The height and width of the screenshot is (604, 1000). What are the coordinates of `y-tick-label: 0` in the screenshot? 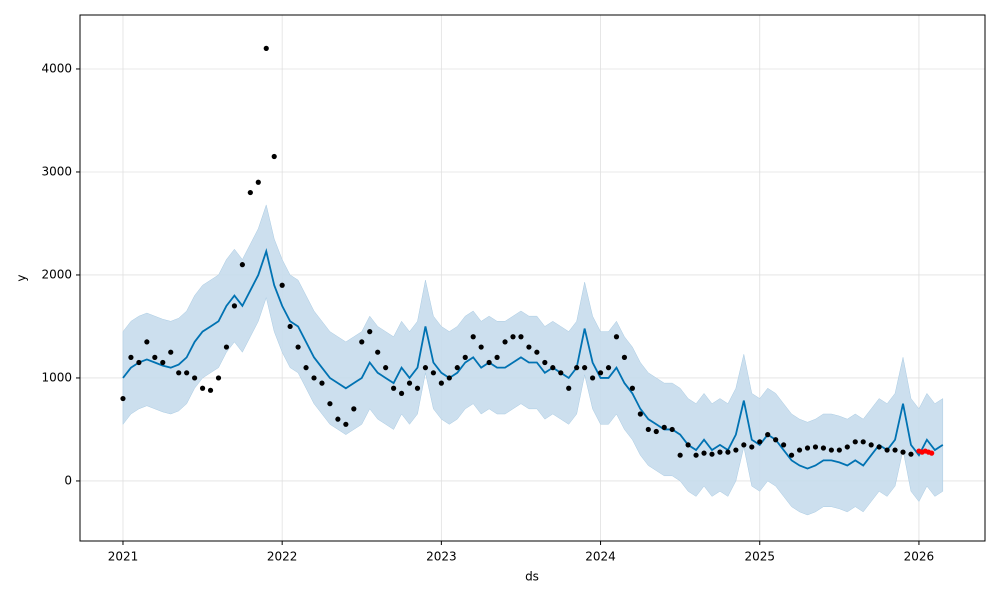 It's located at (68, 480).